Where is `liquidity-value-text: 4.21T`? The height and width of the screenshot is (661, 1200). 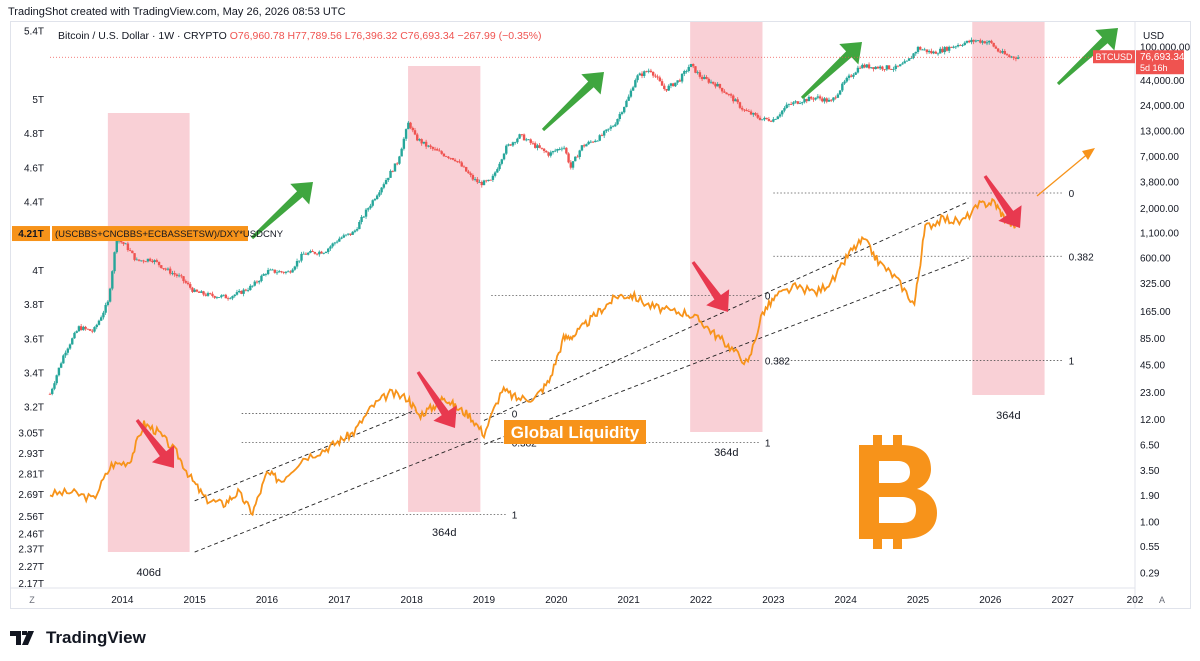
liquidity-value-text: 4.21T is located at coordinates (31, 234).